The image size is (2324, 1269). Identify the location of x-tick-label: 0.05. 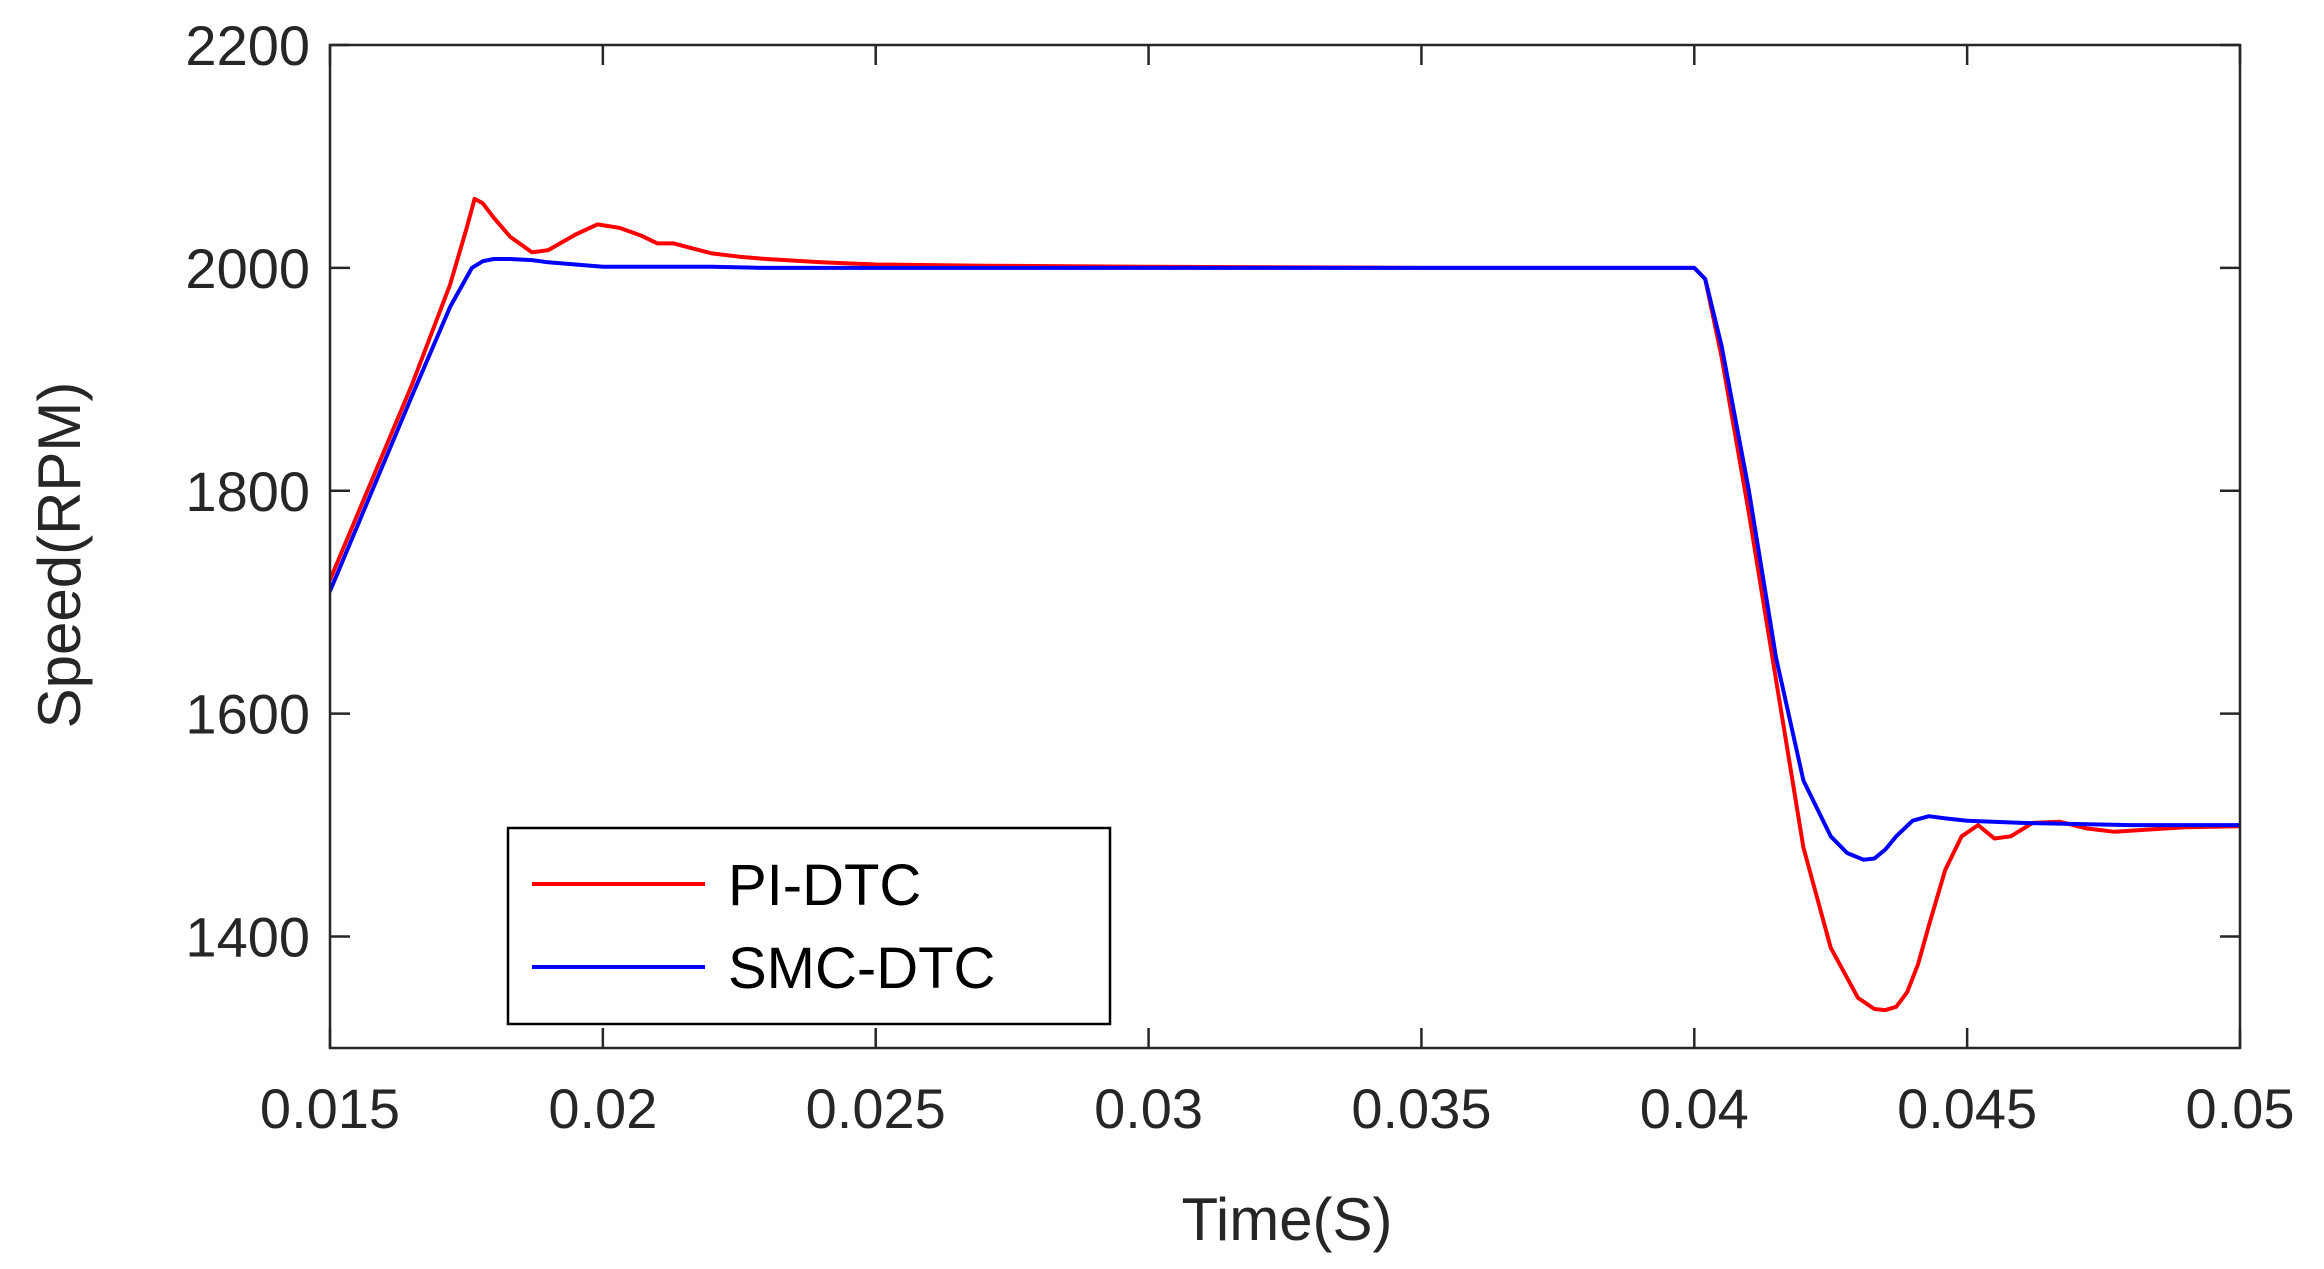
(2240, 1108).